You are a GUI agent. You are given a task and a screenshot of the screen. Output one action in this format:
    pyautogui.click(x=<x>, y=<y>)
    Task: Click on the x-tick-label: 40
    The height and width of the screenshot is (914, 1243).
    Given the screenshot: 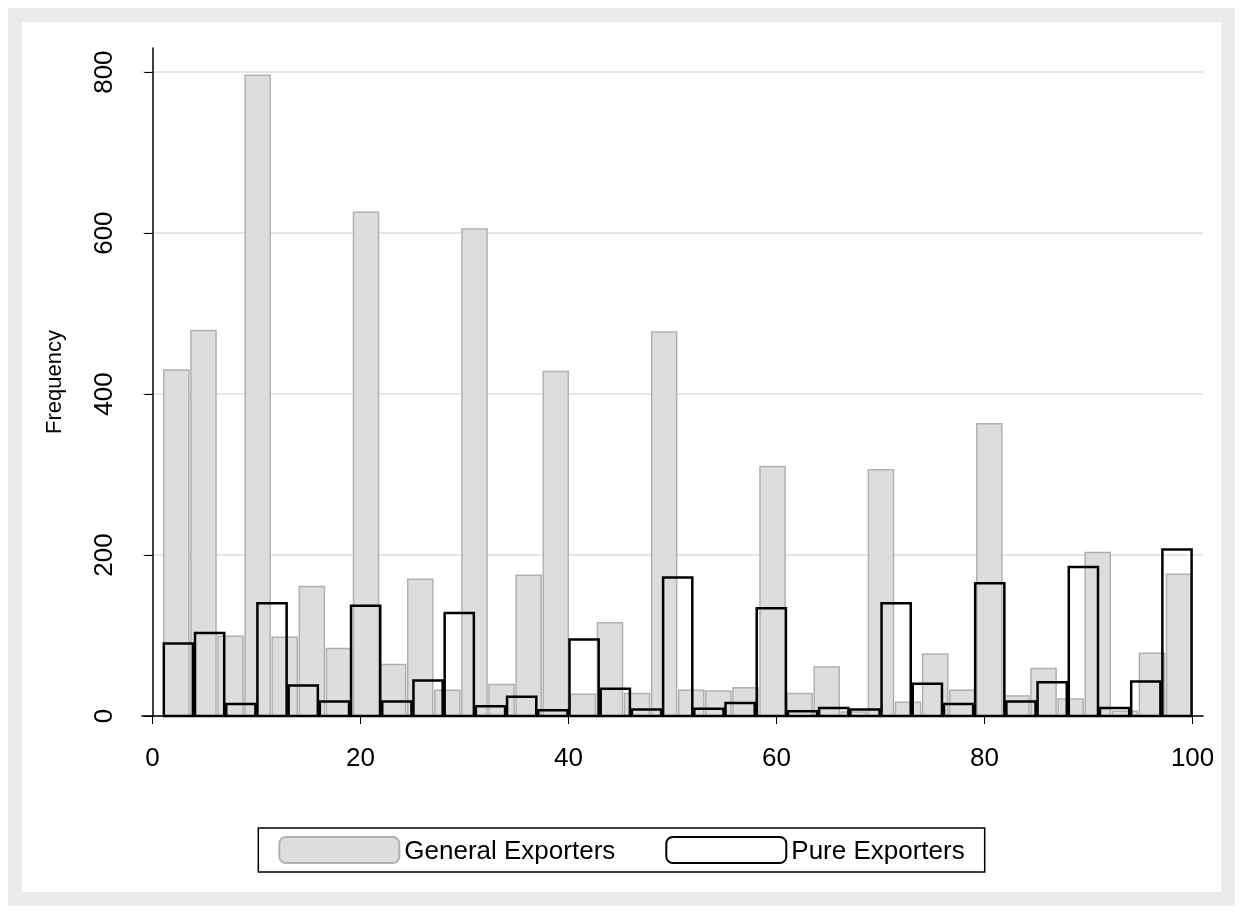 What is the action you would take?
    pyautogui.click(x=568, y=757)
    